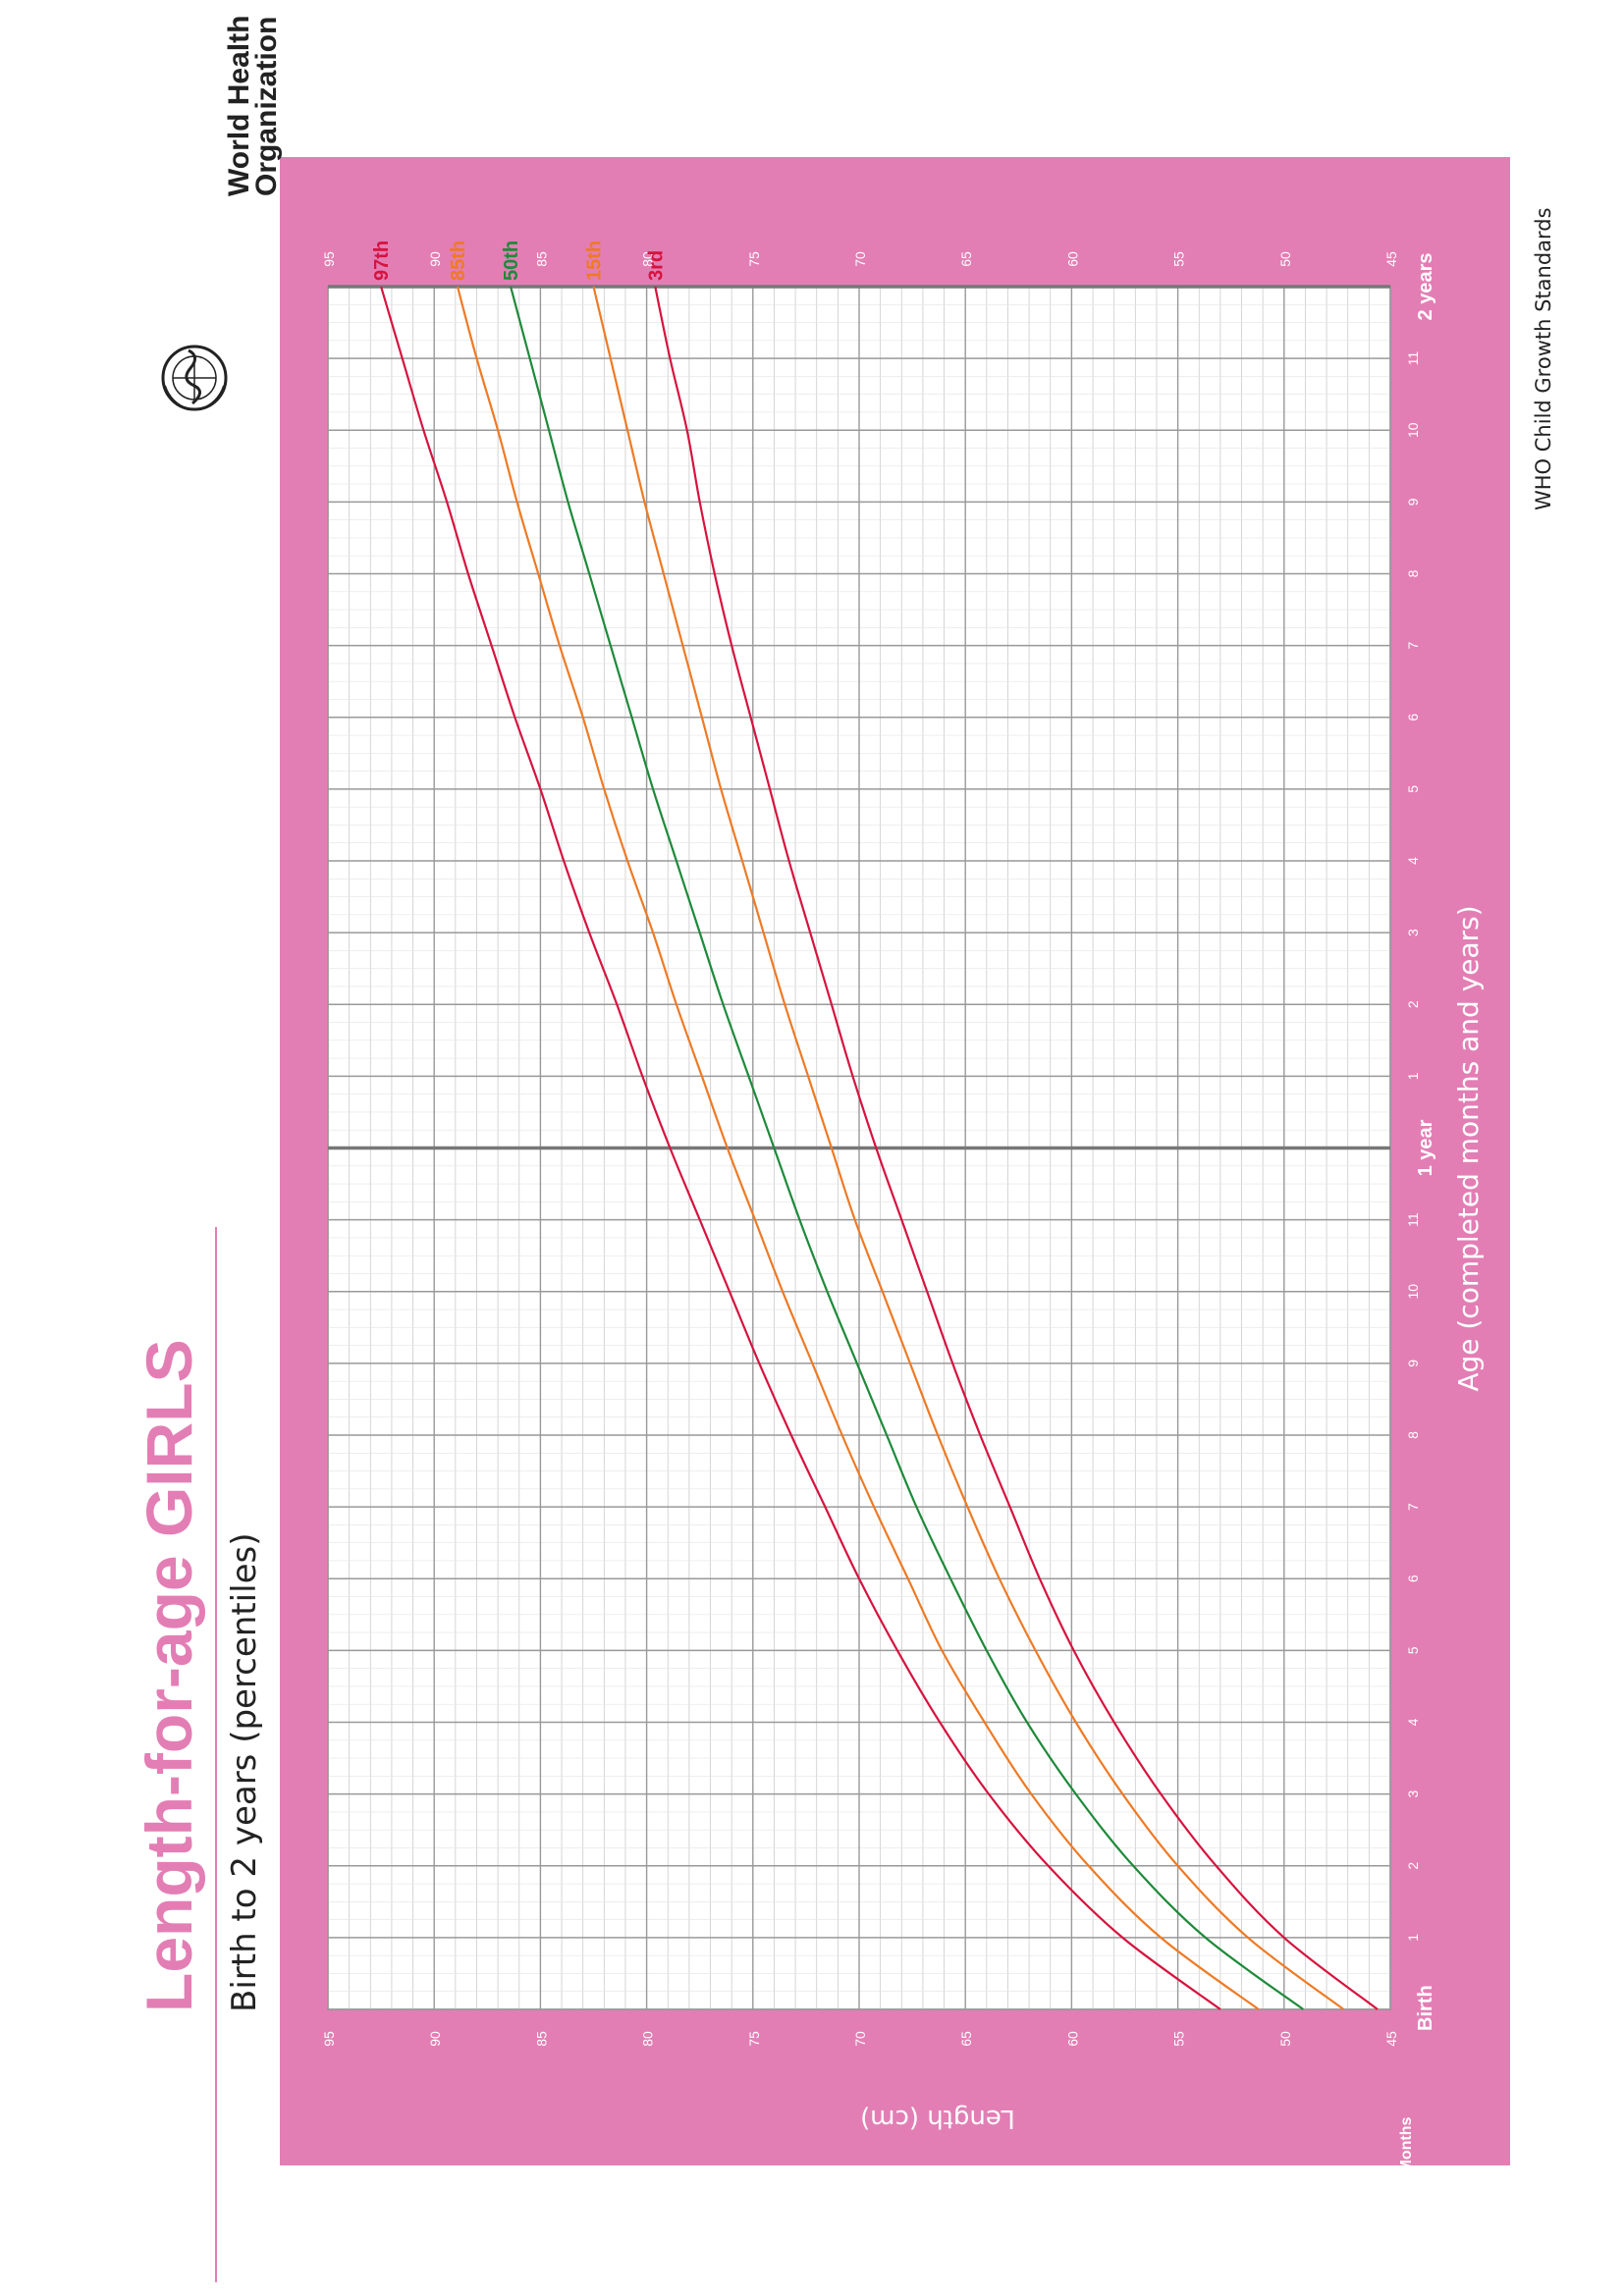 The height and width of the screenshot is (2296, 1624). Describe the element at coordinates (1468, 1148) in the screenshot. I see `x-axis-title: Age (completed months and years)` at that location.